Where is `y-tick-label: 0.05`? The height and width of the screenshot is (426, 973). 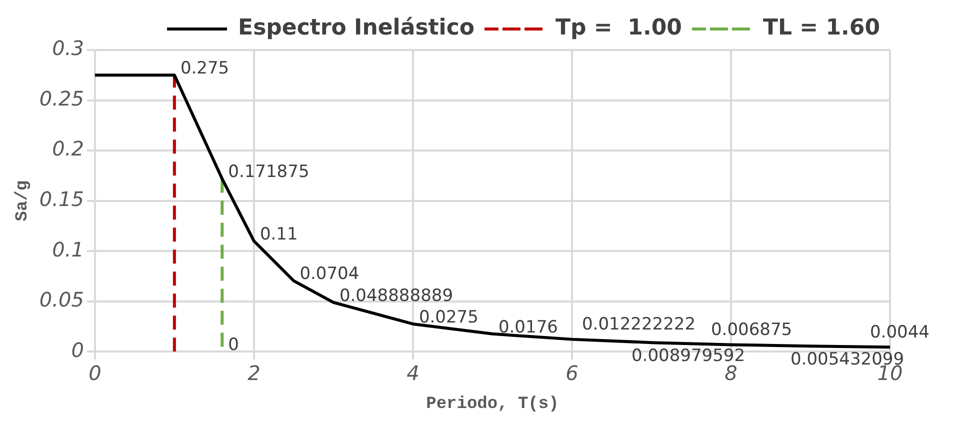
y-tick-label: 0.05 is located at coordinates (61, 300).